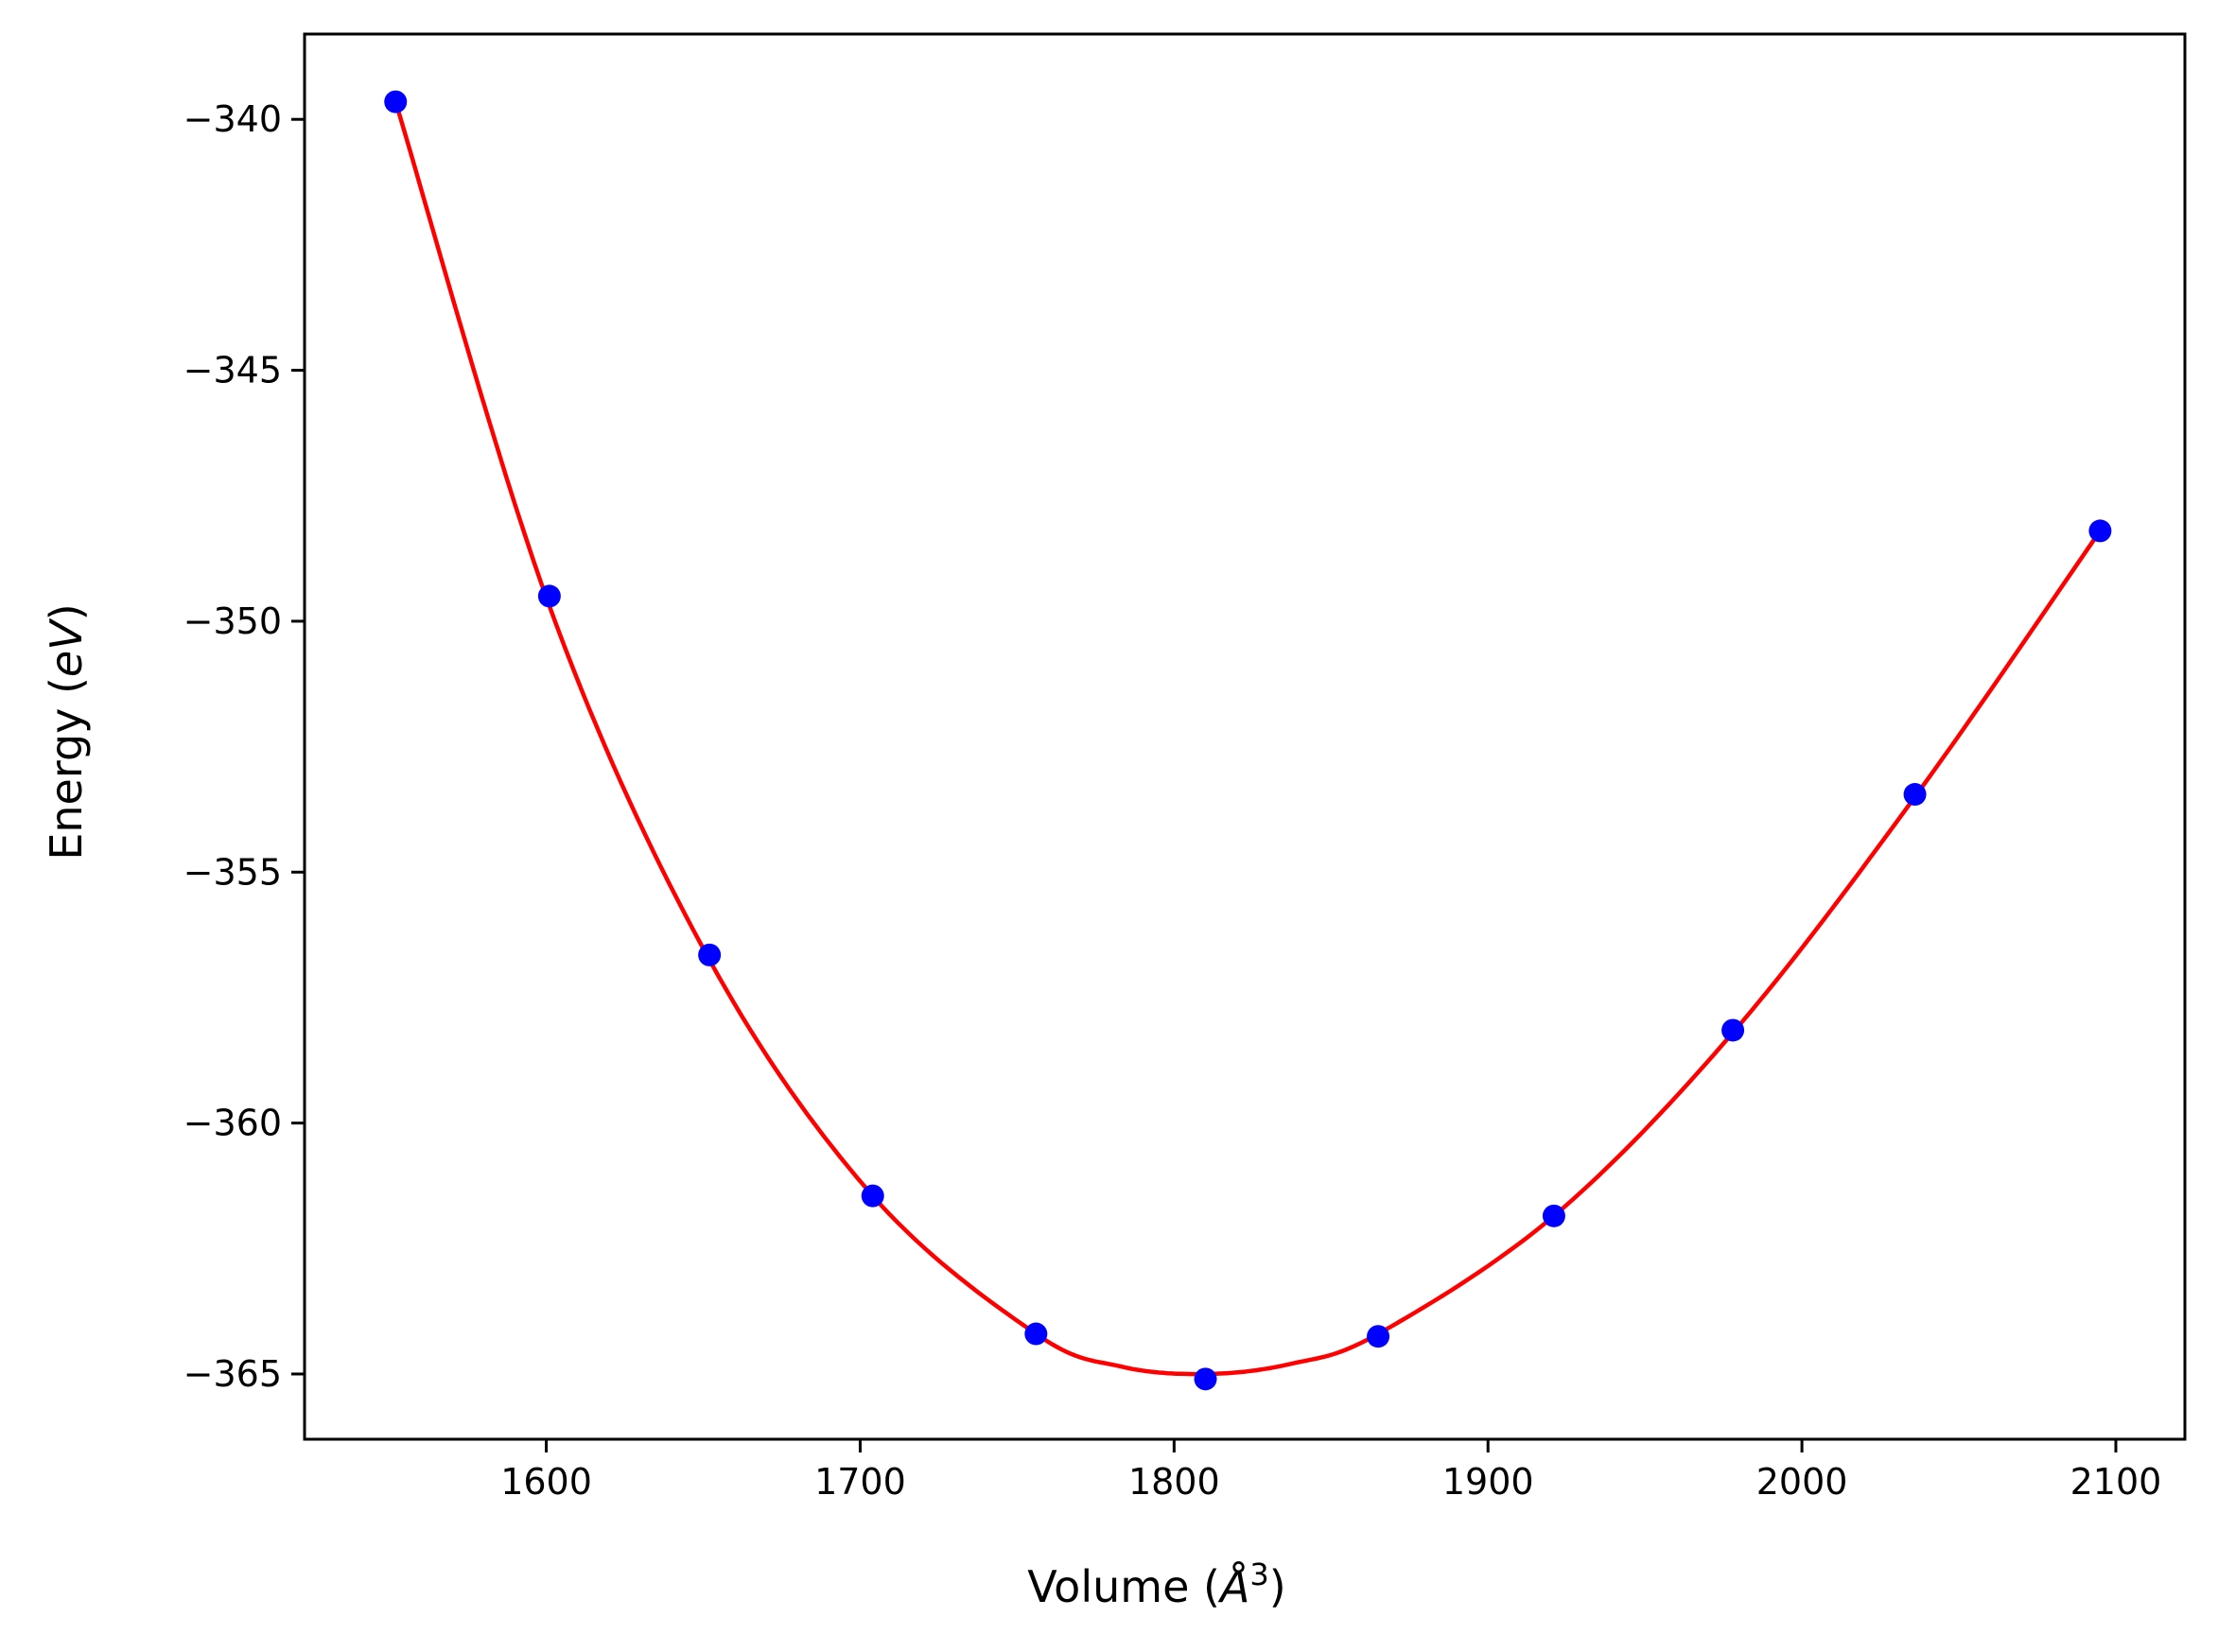  I want to click on y-tick-label: −340, so click(232, 119).